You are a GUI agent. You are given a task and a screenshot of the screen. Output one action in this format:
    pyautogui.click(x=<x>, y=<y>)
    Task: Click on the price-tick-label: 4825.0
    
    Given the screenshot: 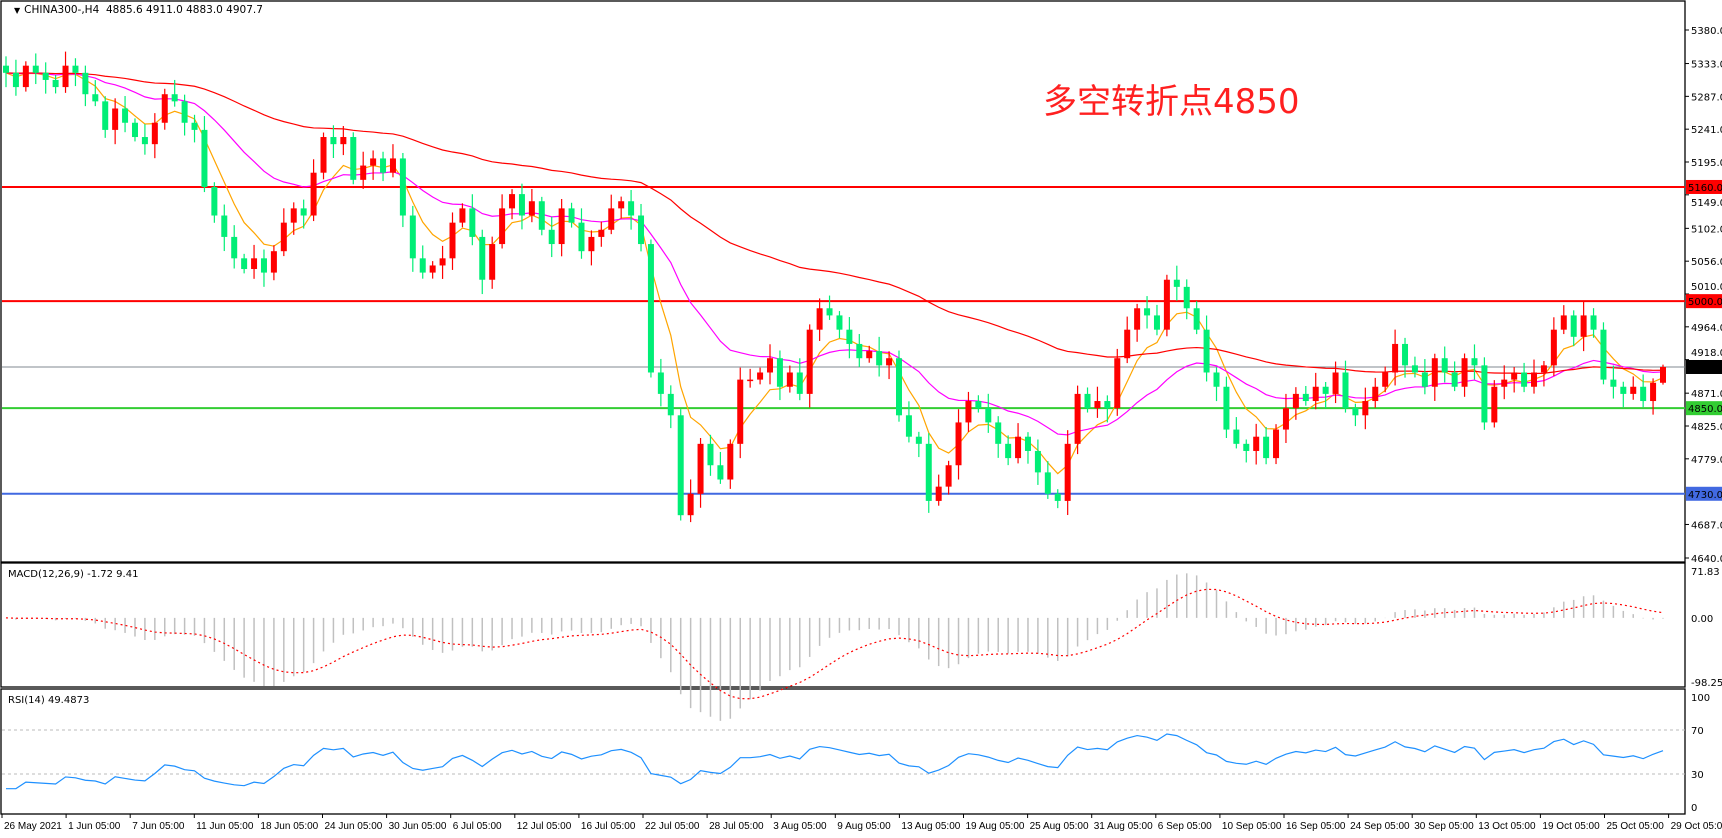 What is the action you would take?
    pyautogui.click(x=1706, y=427)
    